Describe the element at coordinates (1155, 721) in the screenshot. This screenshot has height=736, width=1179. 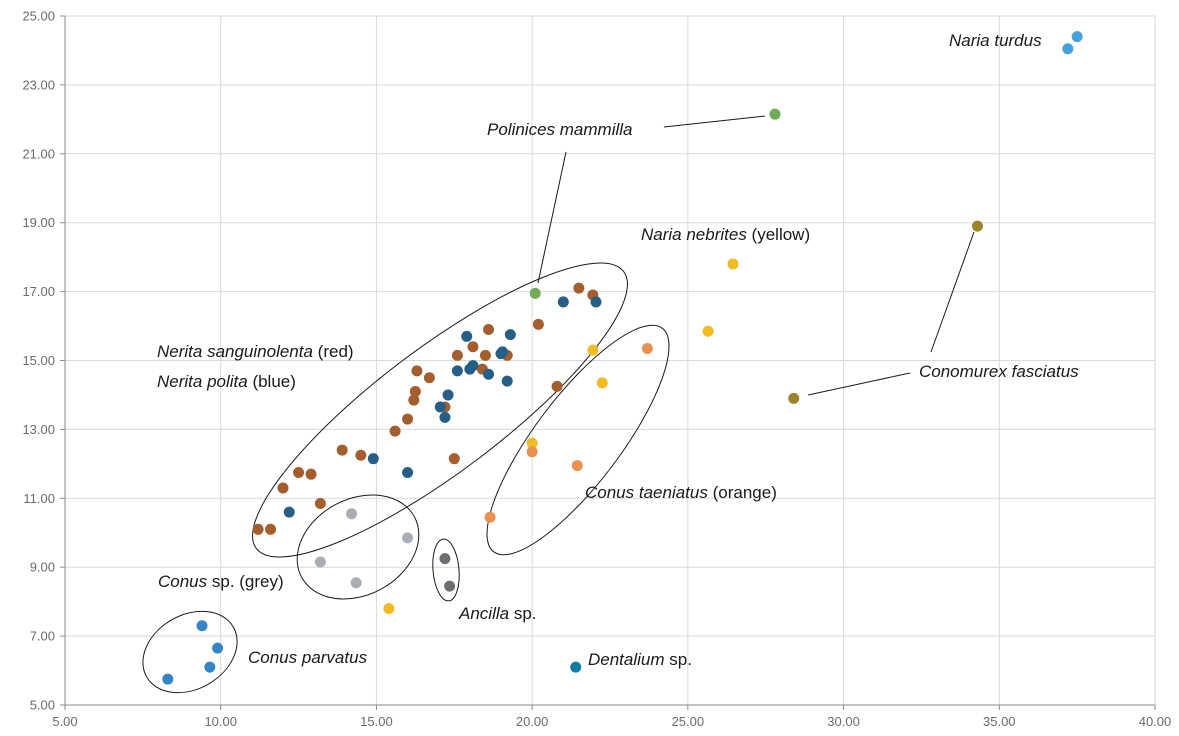
I see `x-tick-label: 40.00` at that location.